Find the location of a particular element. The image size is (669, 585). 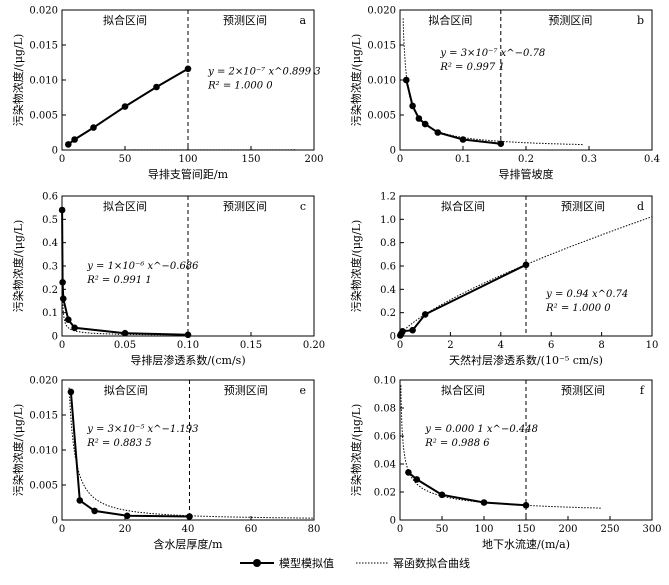

plot-frame is located at coordinates (526, 80).